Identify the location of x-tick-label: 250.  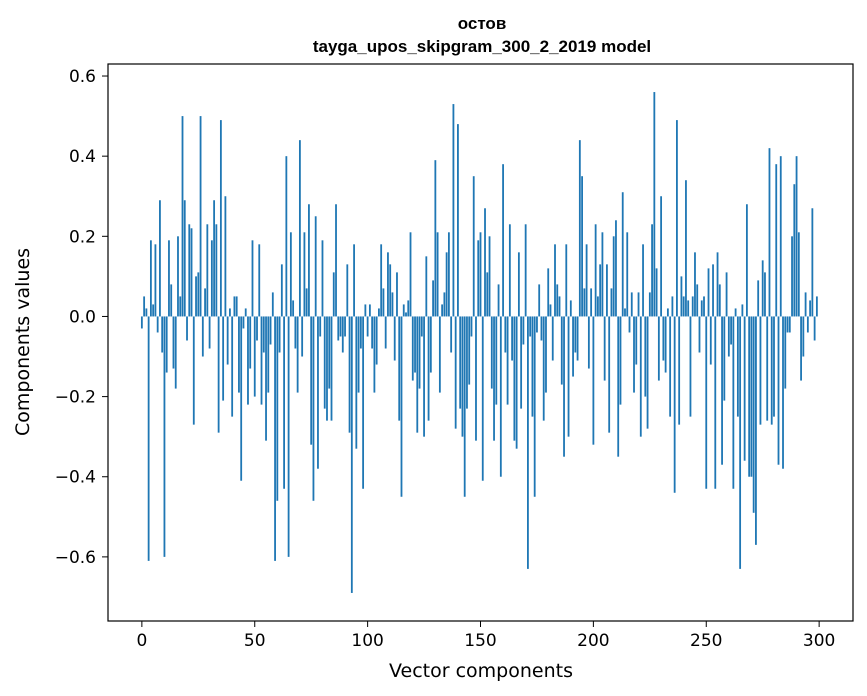
(706, 641).